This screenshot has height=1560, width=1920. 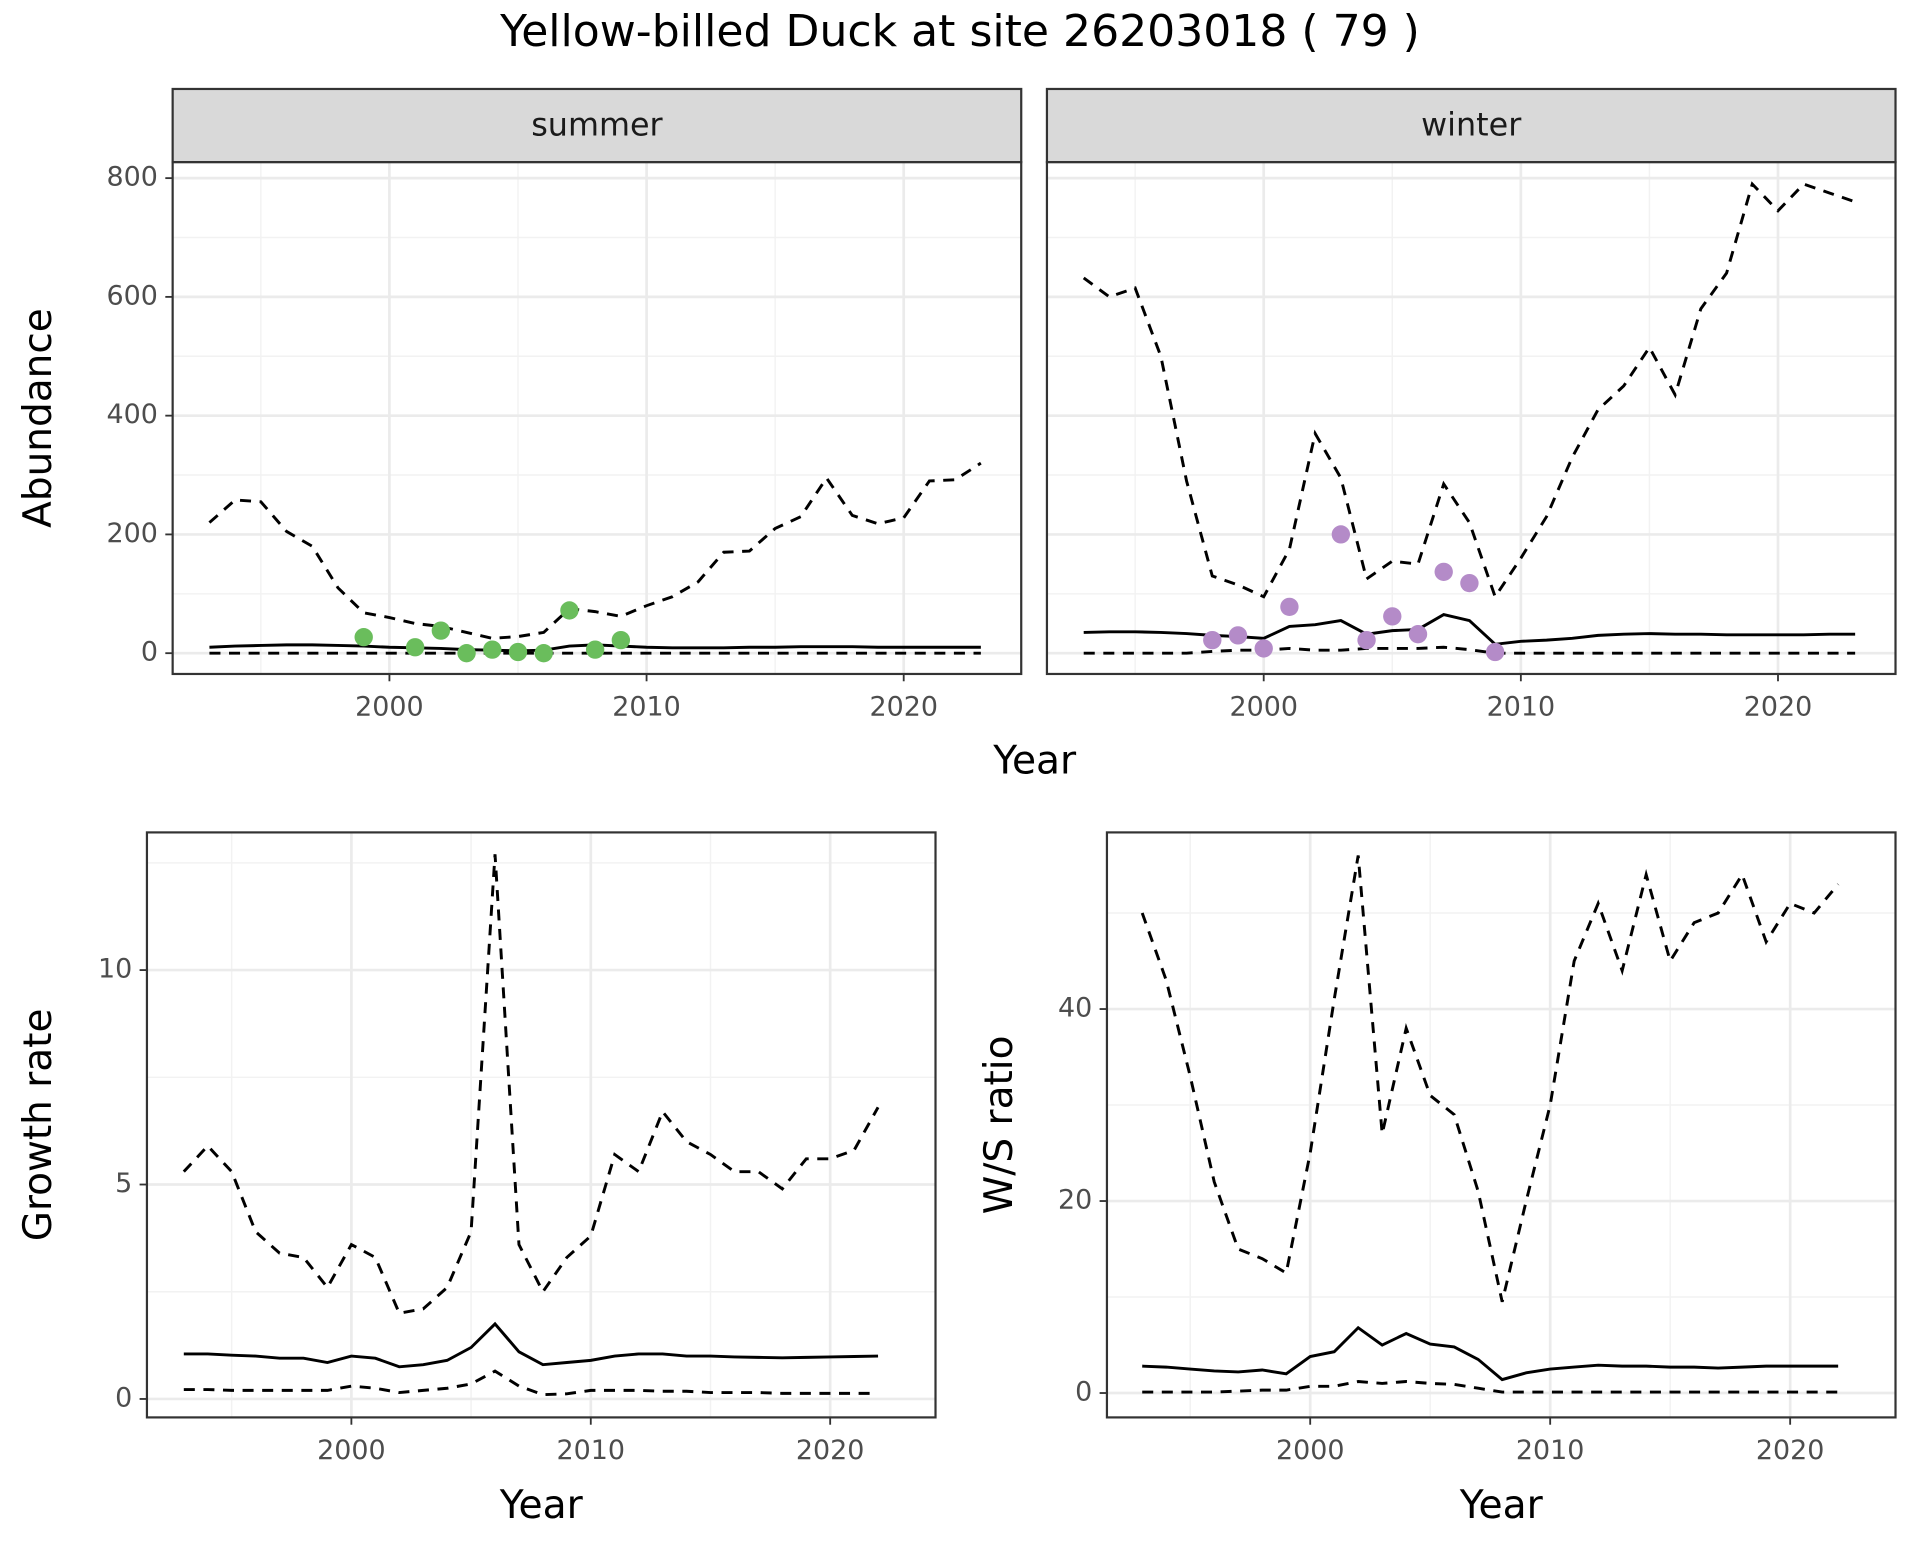 I want to click on y-tick-label: 400, so click(x=132, y=414).